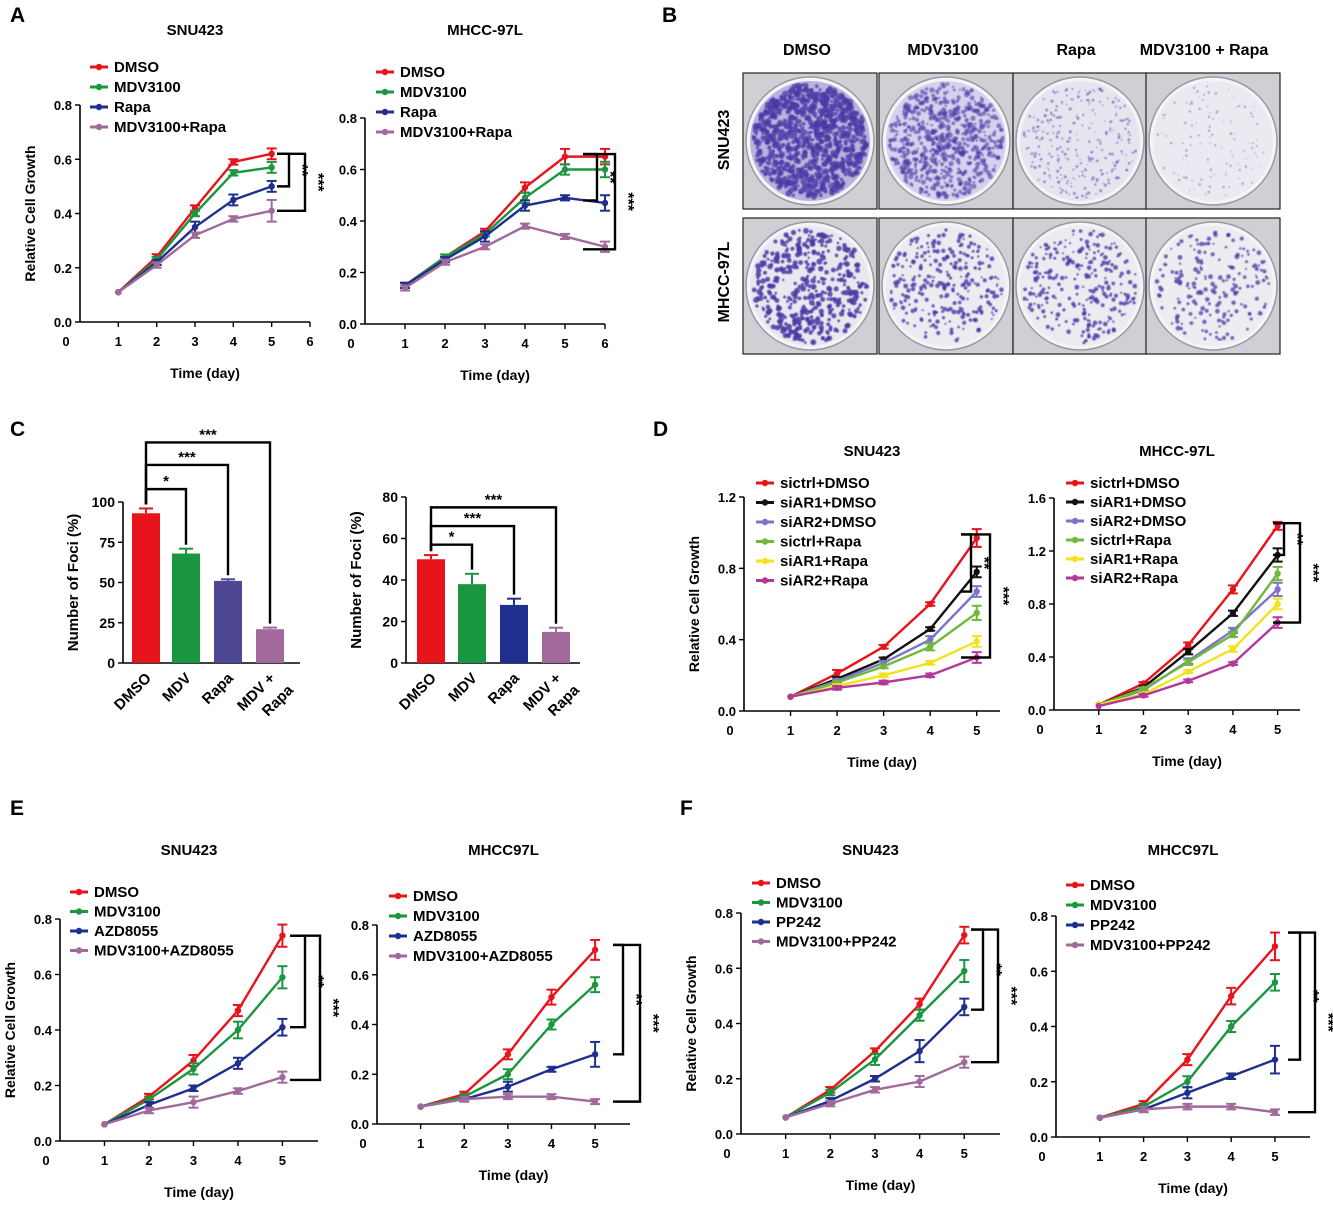 The image size is (1333, 1211). I want to click on legend-item-dmso: DMSO, so click(786, 883).